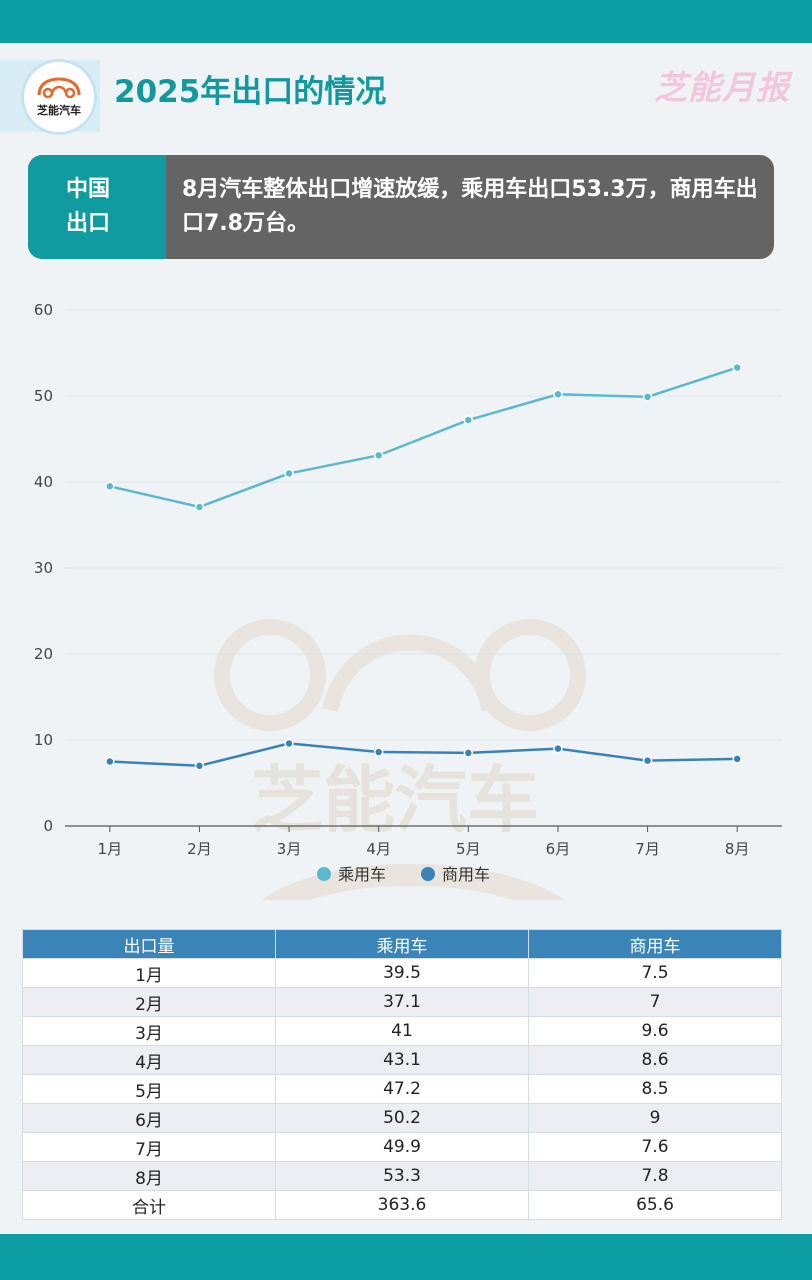 The height and width of the screenshot is (1280, 812). Describe the element at coordinates (149, 1031) in the screenshot. I see `table-cell: 3月` at that location.